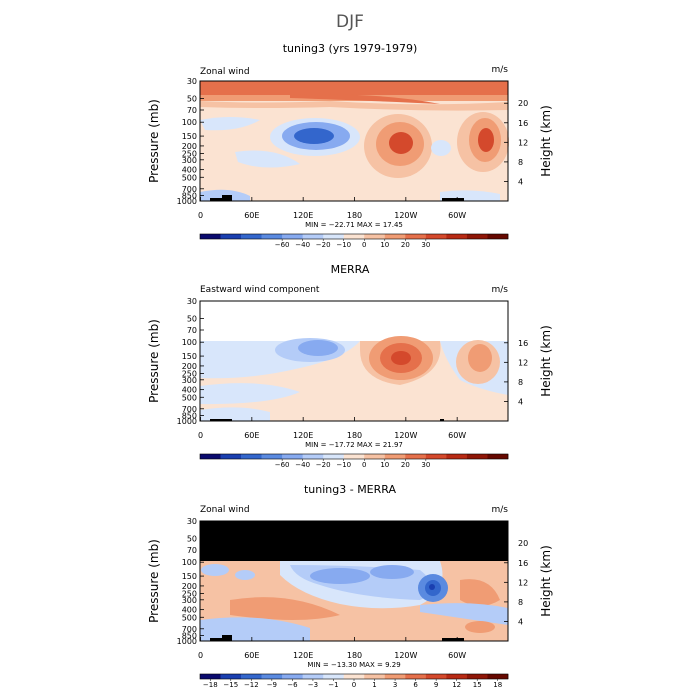 Image resolution: width=700 pixels, height=700 pixels. I want to click on pressure-tick-label: 1000, so click(187, 201).